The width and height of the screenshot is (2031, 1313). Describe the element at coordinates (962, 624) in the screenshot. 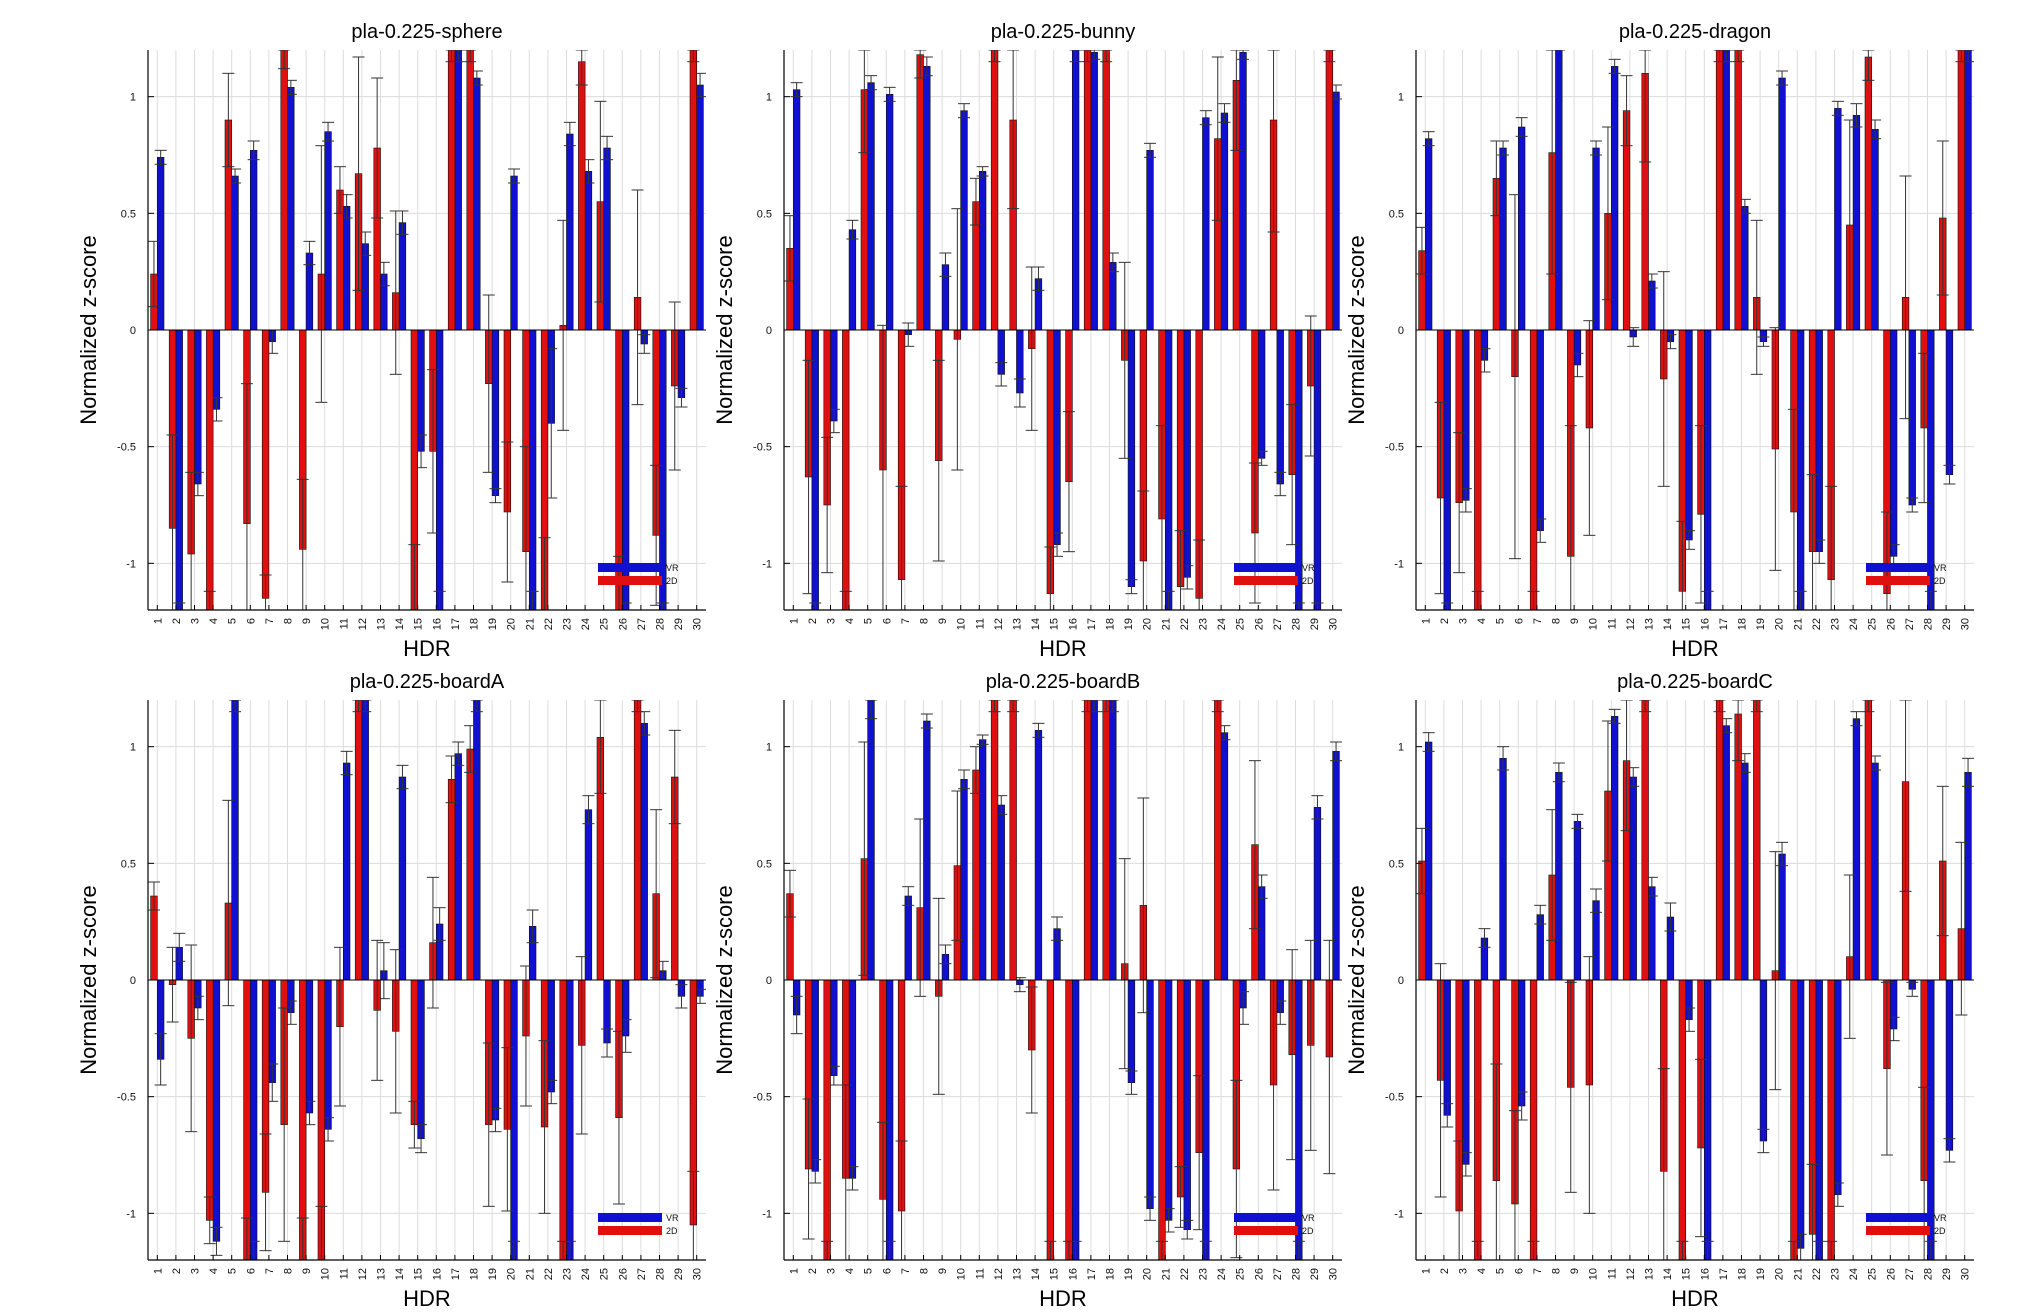

I see `x-tick-label: 10` at that location.